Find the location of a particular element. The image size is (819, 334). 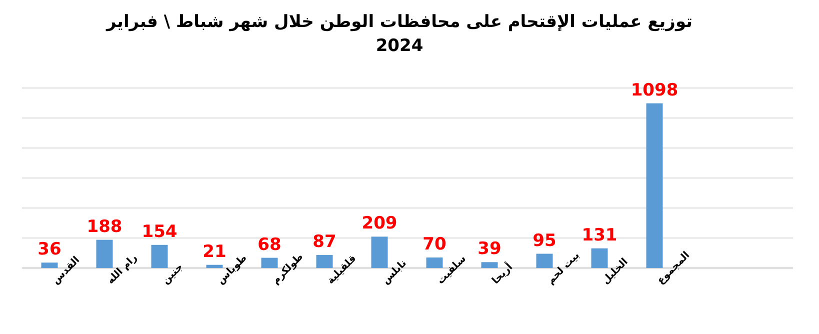

x-tick-label: الخليل is located at coordinates (615, 271).